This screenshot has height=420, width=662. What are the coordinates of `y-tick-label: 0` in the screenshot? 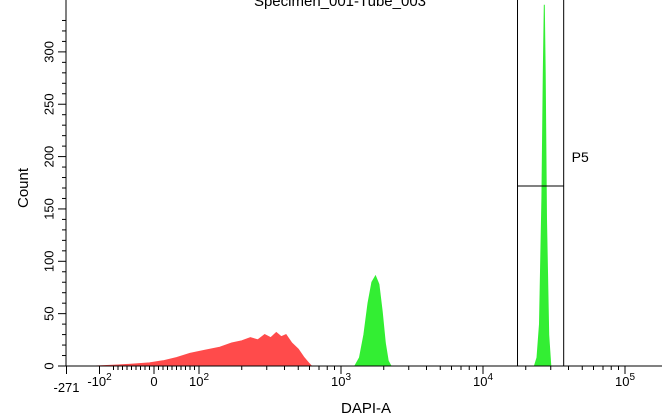 It's located at (48, 365).